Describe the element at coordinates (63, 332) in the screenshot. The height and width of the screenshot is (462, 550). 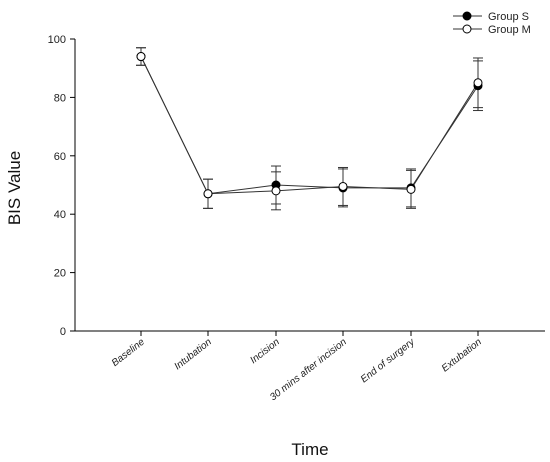
I see `y-tick-label: 0` at that location.